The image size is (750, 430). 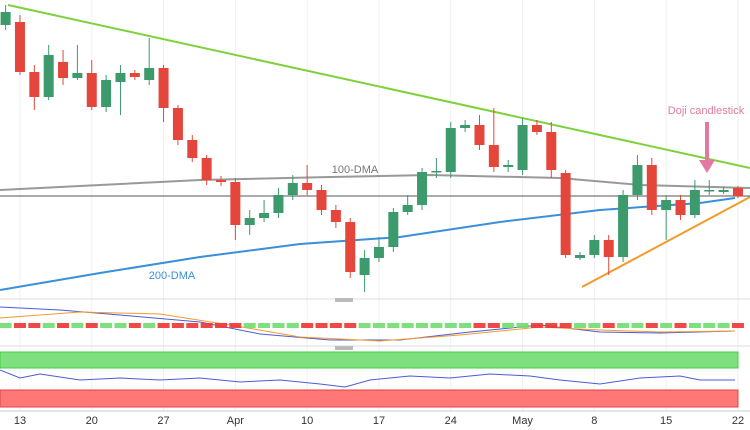 What do you see at coordinates (738, 421) in the screenshot?
I see `x-tick-label: 22` at bounding box center [738, 421].